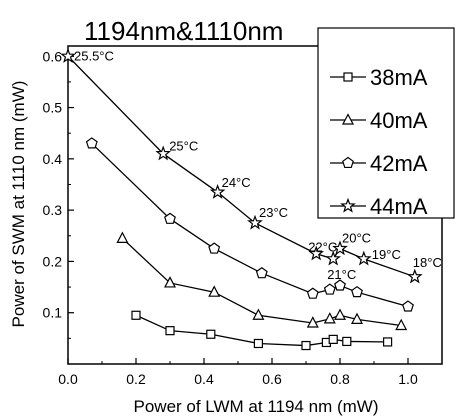 The height and width of the screenshot is (420, 456). What do you see at coordinates (273, 212) in the screenshot?
I see `temperature-annotation: 23°C` at bounding box center [273, 212].